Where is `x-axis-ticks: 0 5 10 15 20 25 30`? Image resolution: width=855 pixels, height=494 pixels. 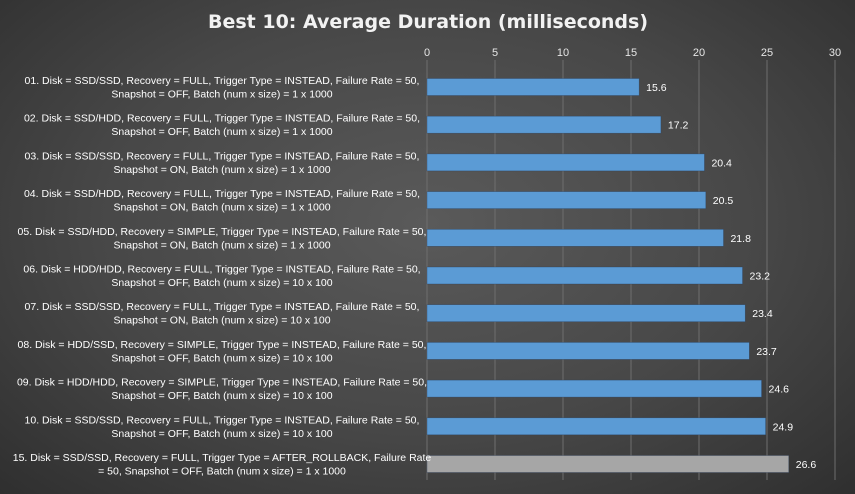 x-axis-ticks: 0 5 10 15 20 25 30 is located at coordinates (632, 53).